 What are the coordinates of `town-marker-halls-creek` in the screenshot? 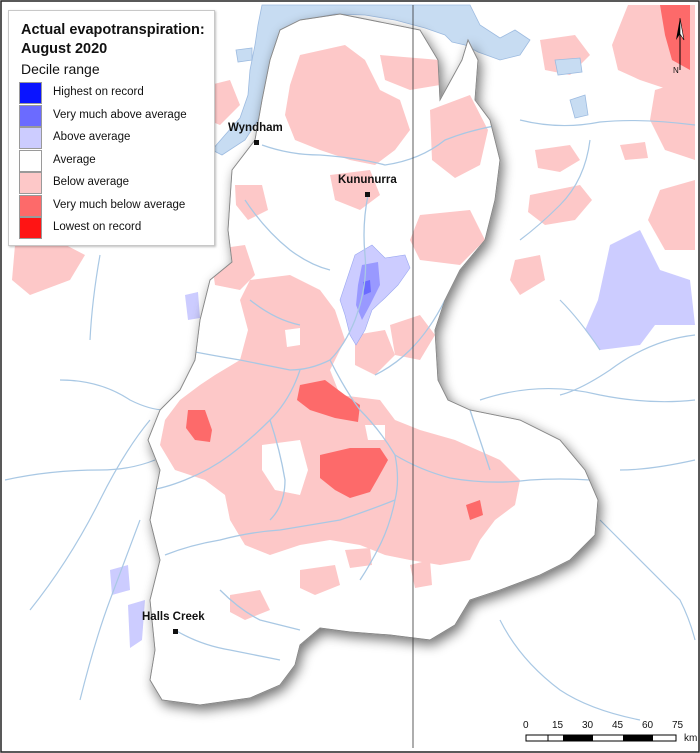 It's located at (175, 631).